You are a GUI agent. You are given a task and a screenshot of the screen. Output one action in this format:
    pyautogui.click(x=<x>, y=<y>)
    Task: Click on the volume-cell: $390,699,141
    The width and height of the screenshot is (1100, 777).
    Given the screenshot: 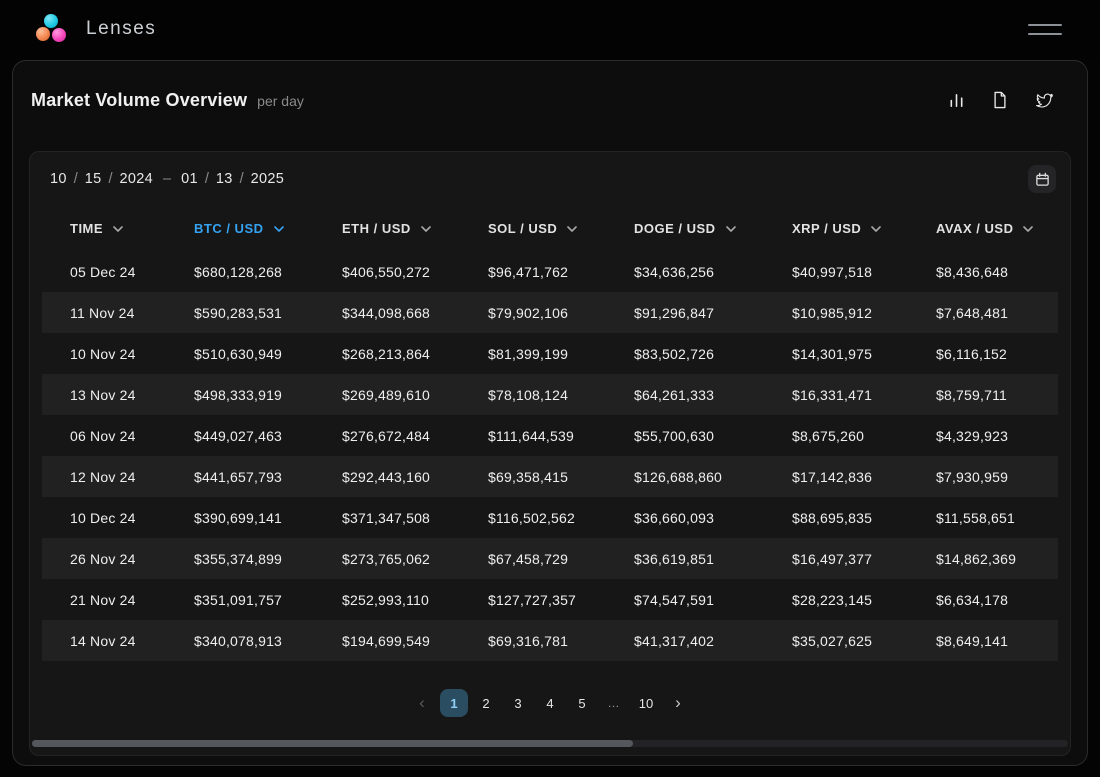 What is the action you would take?
    pyautogui.click(x=238, y=517)
    